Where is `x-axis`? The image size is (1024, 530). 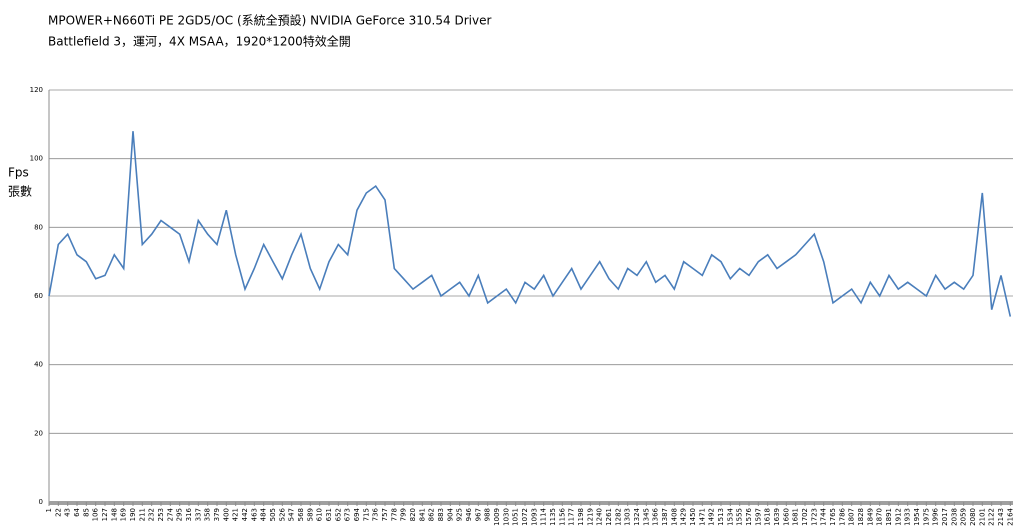
x-axis is located at coordinates (531, 503).